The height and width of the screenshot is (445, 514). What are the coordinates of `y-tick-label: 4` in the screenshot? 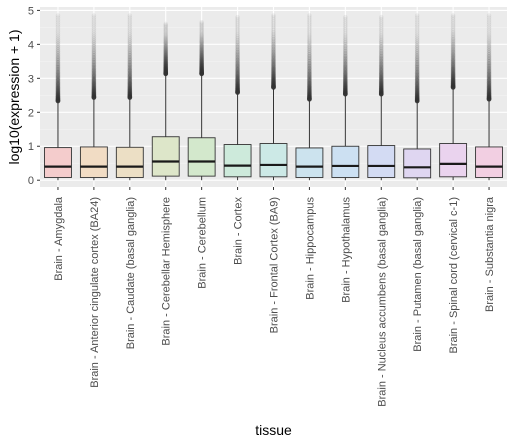 It's located at (31, 45).